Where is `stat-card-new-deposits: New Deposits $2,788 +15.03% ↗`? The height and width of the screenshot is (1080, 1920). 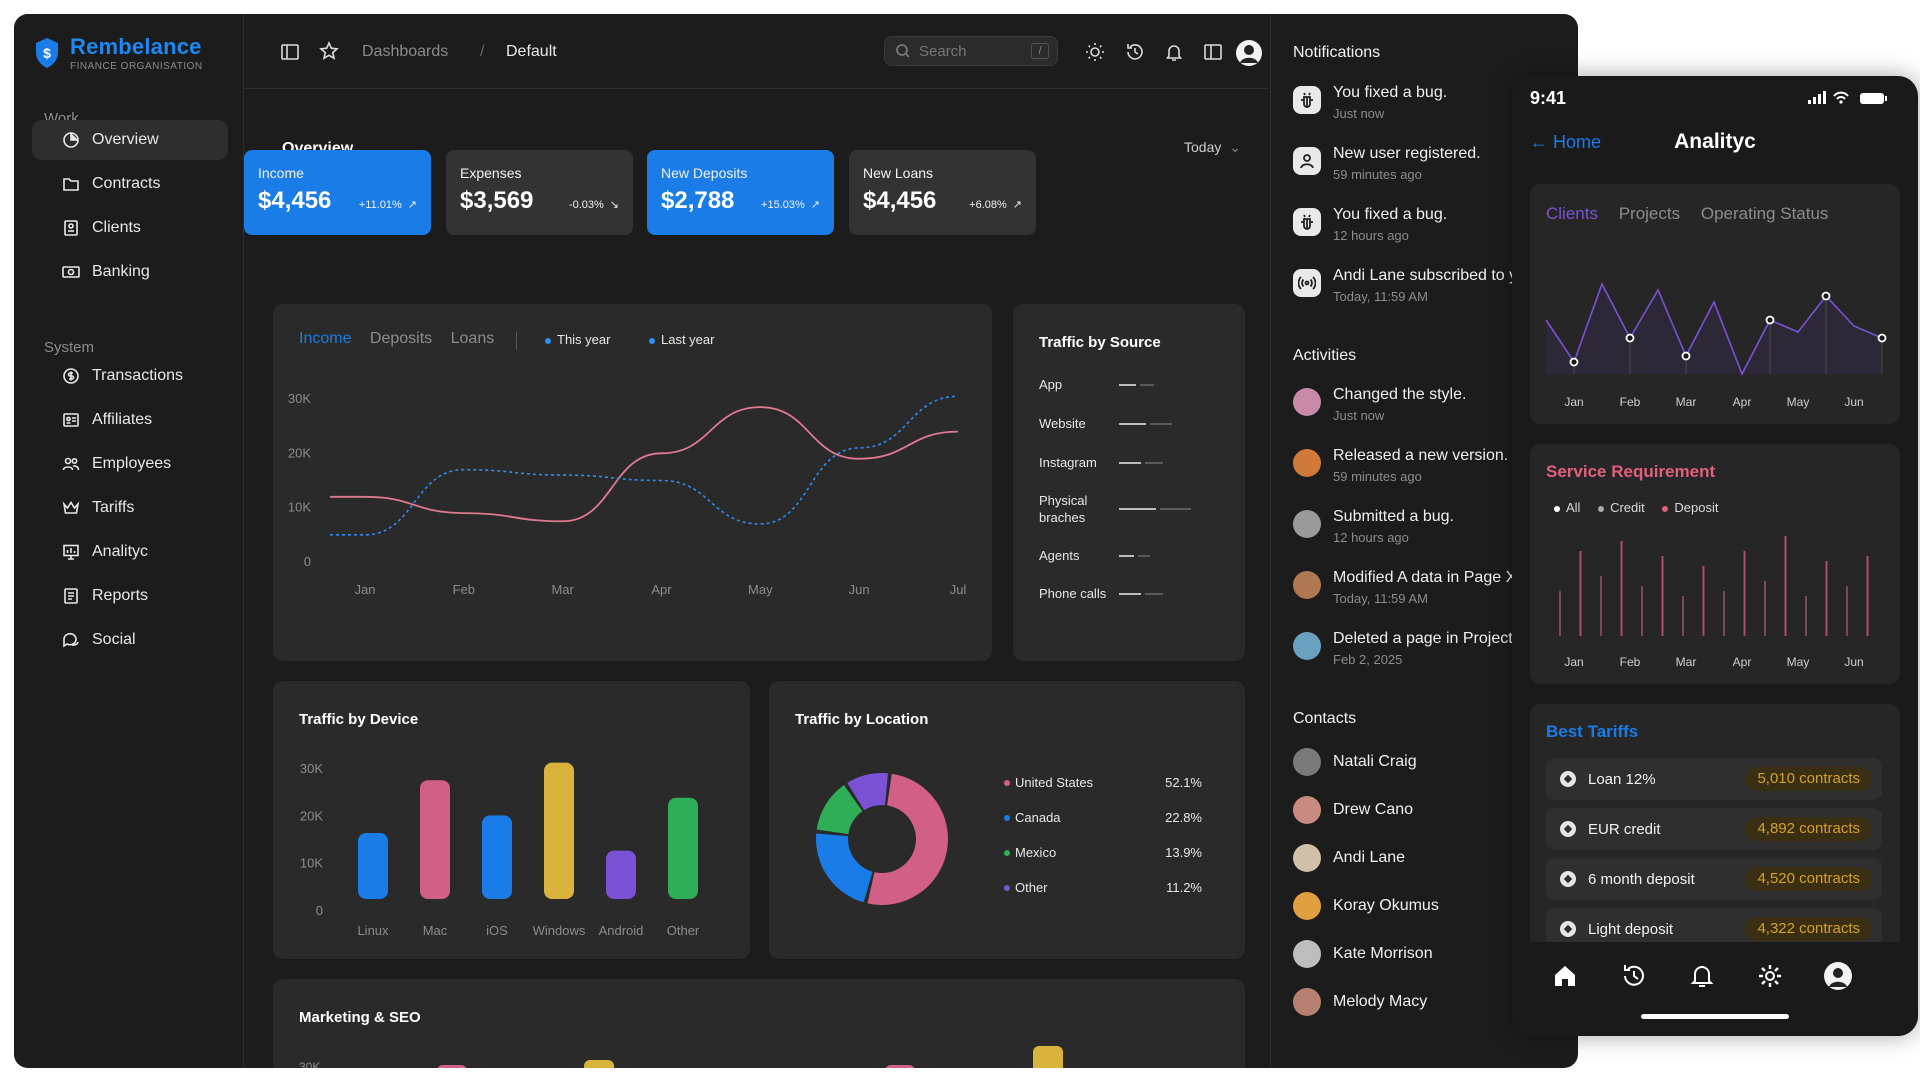 stat-card-new-deposits: New Deposits $2,788 +15.03% ↗ is located at coordinates (740, 192).